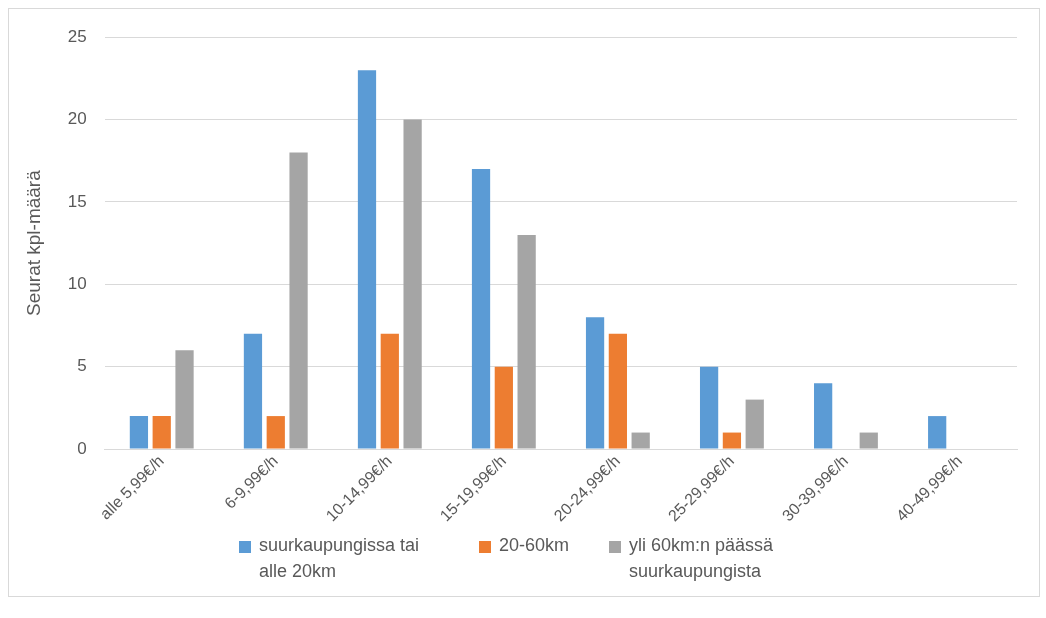 The image size is (1046, 618). What do you see at coordinates (339, 558) in the screenshot?
I see `legend-label: suurkaupungissa tai alle 20km` at bounding box center [339, 558].